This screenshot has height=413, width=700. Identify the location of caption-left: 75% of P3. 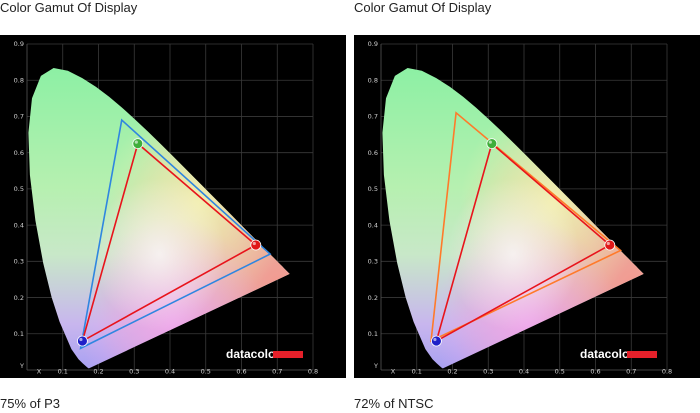
(30, 403).